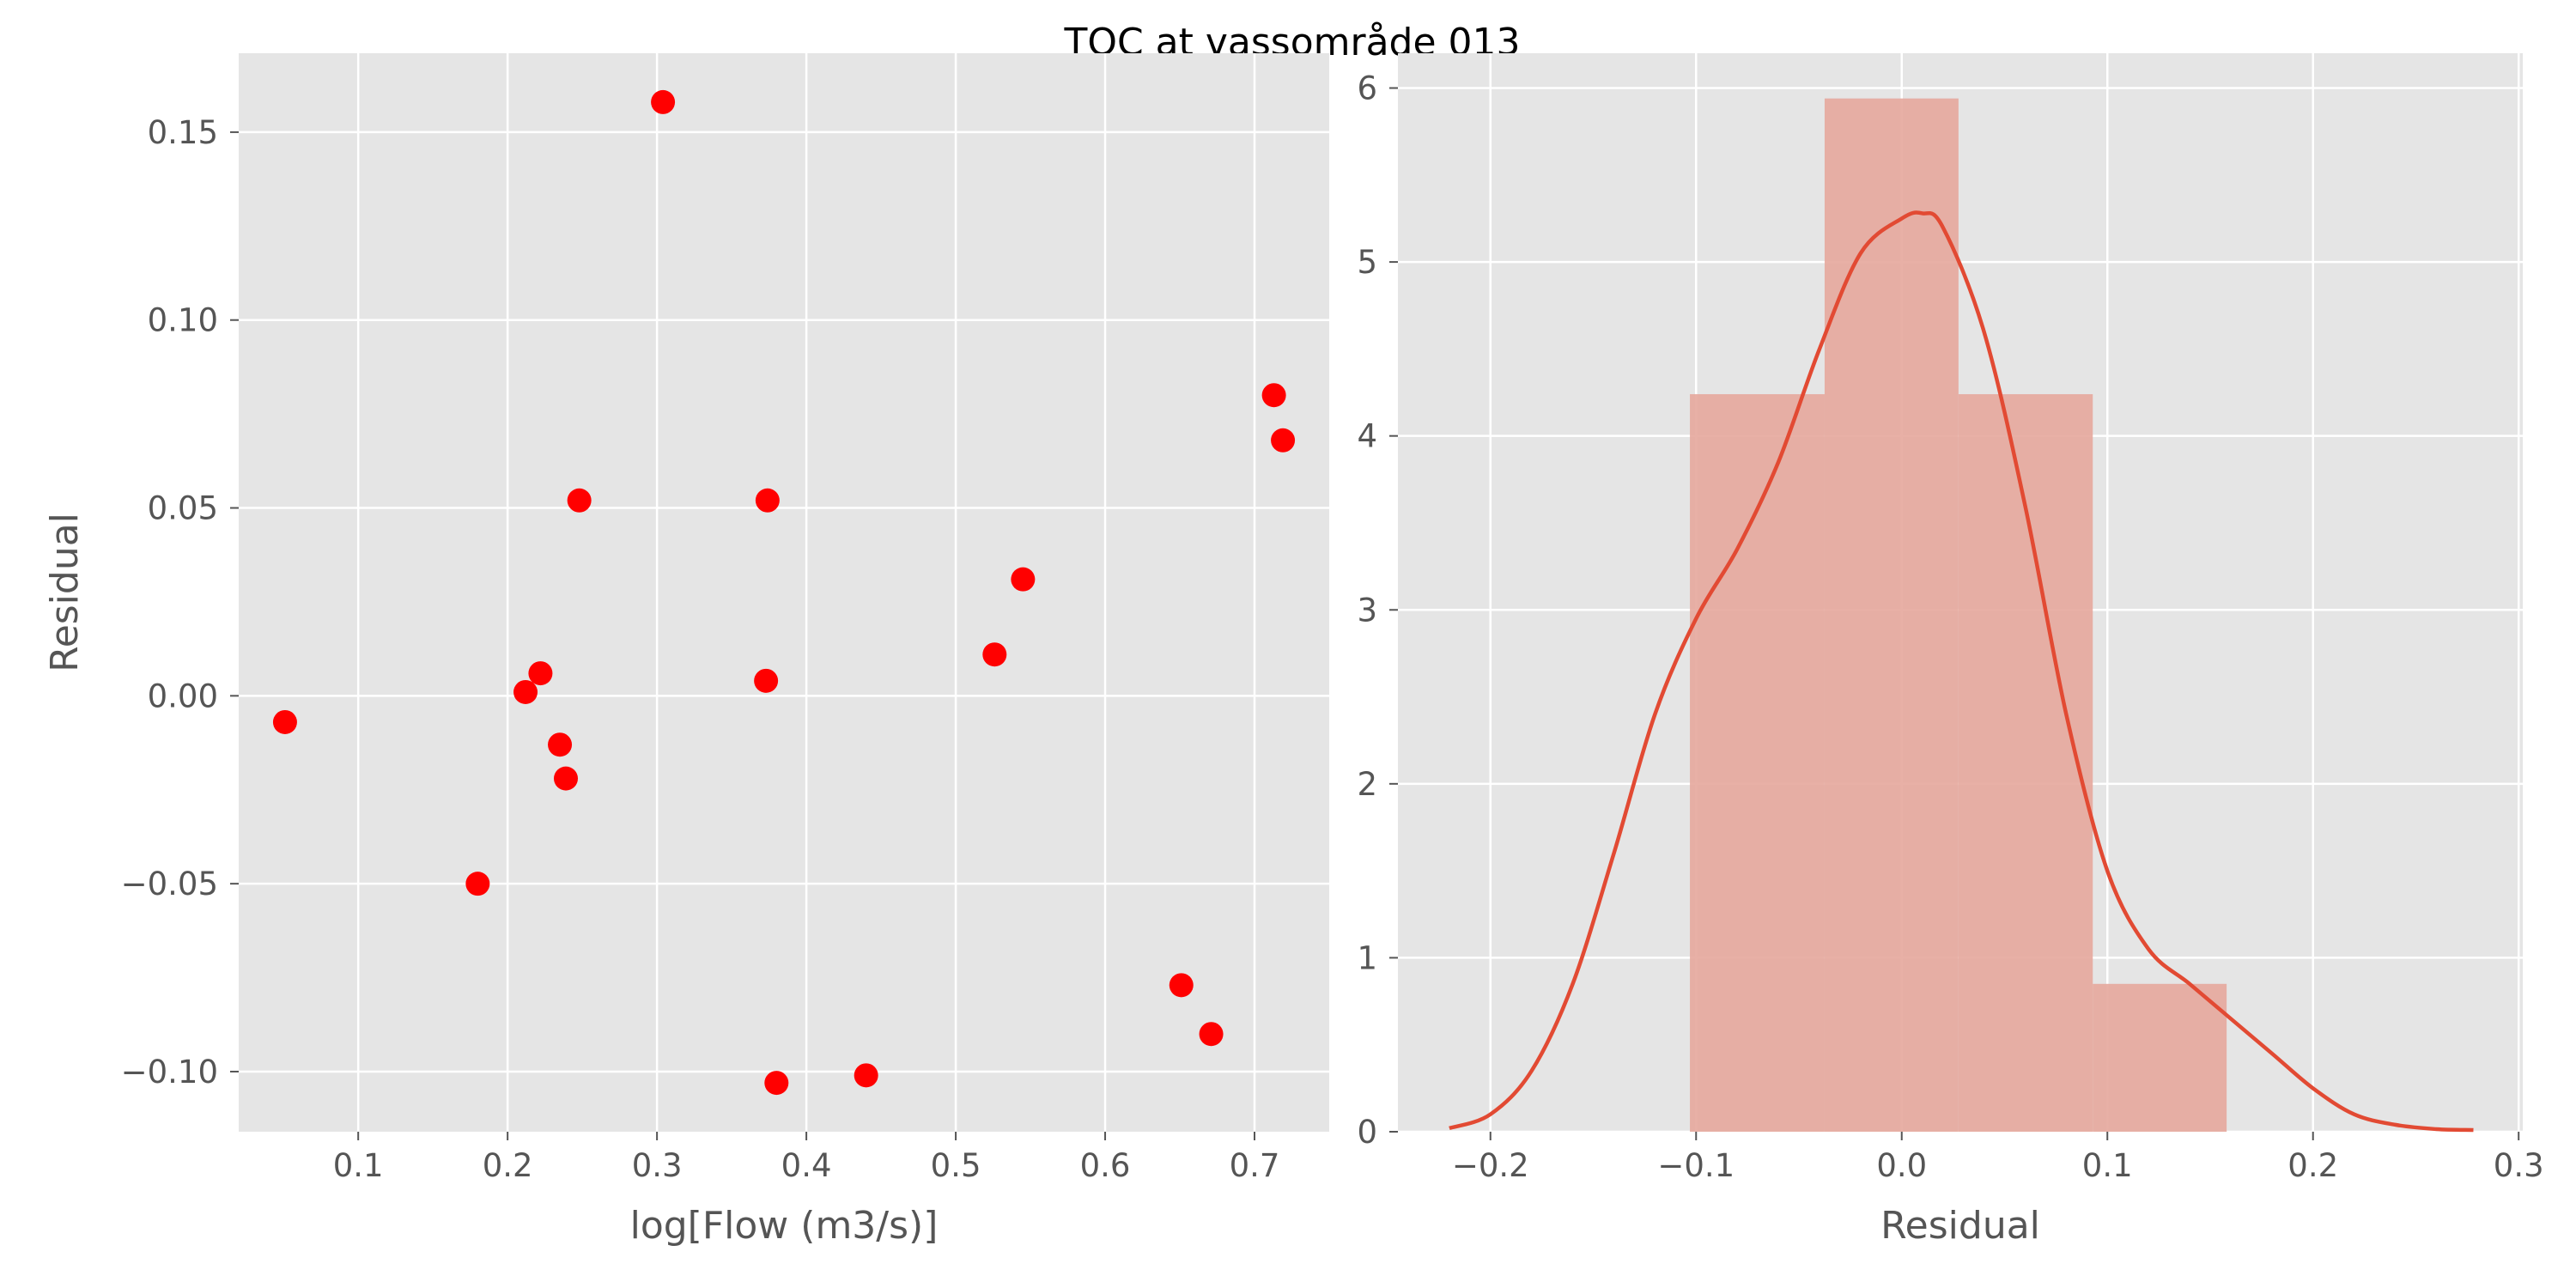  I want to click on histogram-x-tick-label: −0.2, so click(1491, 1166).